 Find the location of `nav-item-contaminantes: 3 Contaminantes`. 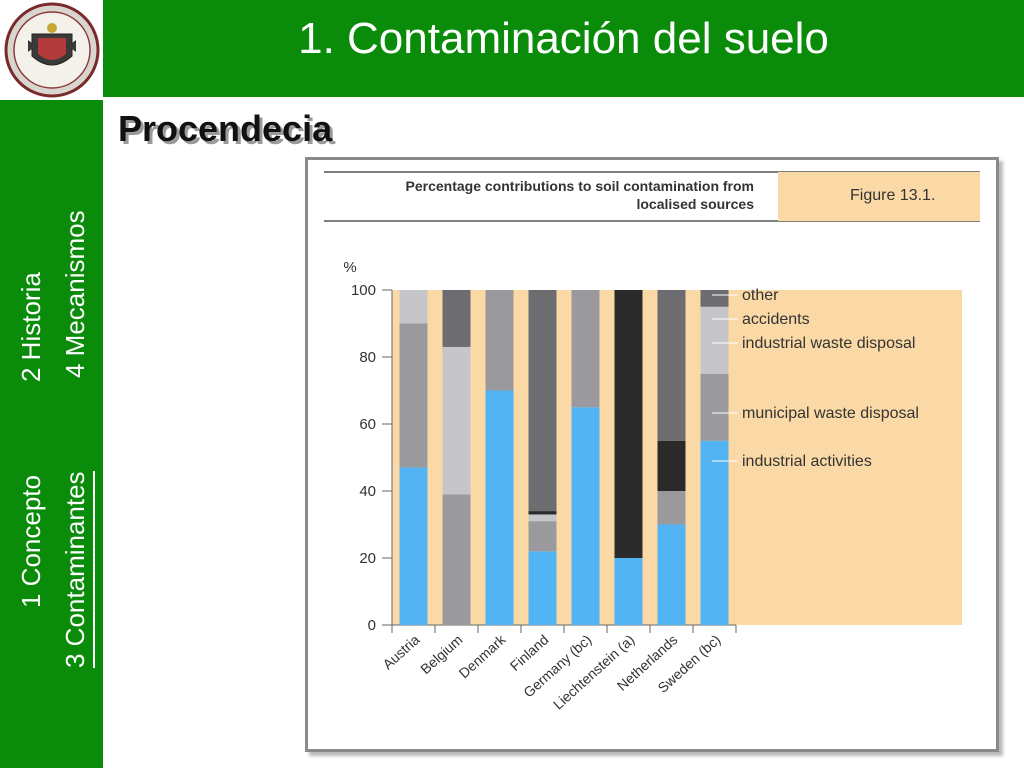

nav-item-contaminantes: 3 Contaminantes is located at coordinates (77, 569).